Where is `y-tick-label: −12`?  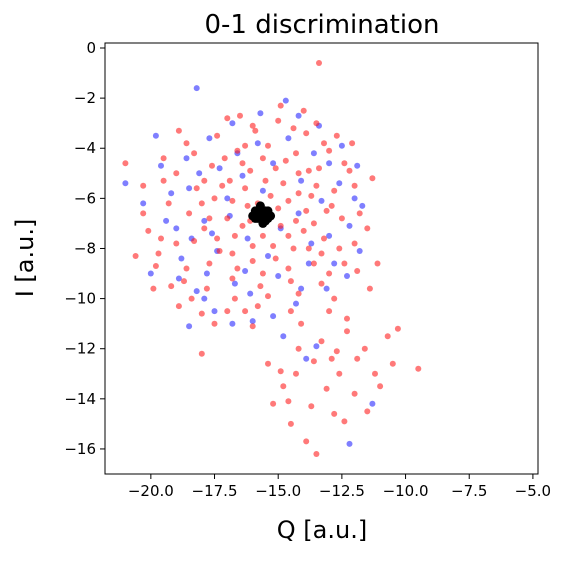
y-tick-label: −12 is located at coordinates (80, 349).